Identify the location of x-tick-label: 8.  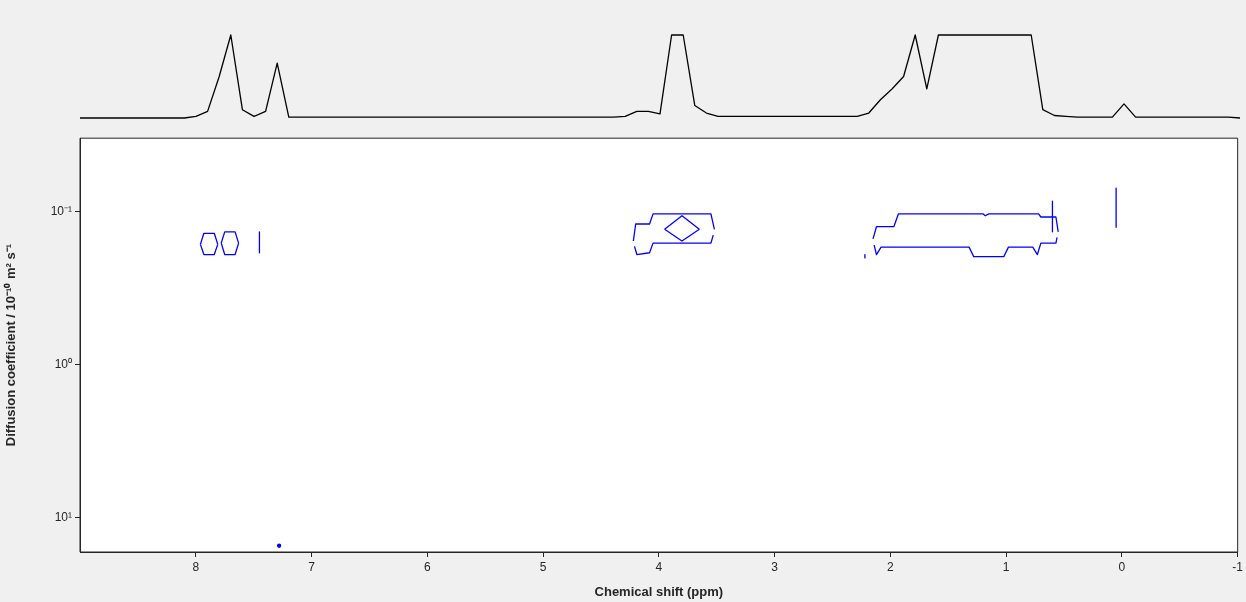
(196, 566).